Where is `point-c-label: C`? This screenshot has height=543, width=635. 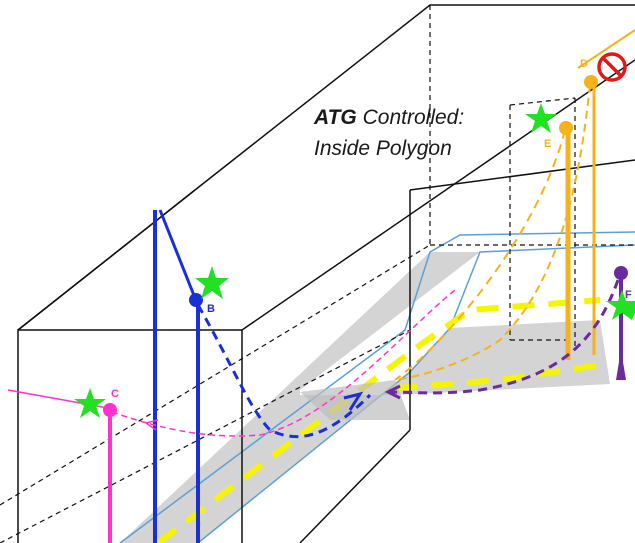
point-c-label: C is located at coordinates (115, 394).